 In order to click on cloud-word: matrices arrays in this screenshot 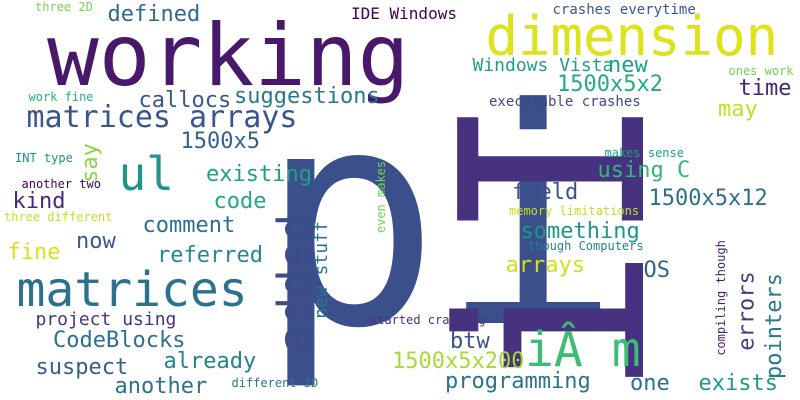, I will do `click(162, 117)`.